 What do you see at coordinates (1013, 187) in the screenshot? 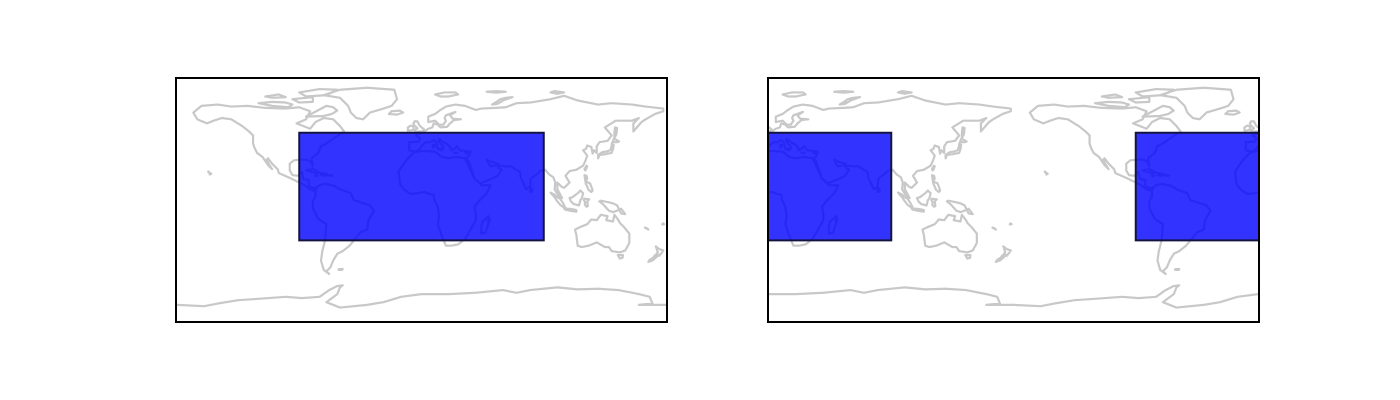
I see `regions-right` at bounding box center [1013, 187].